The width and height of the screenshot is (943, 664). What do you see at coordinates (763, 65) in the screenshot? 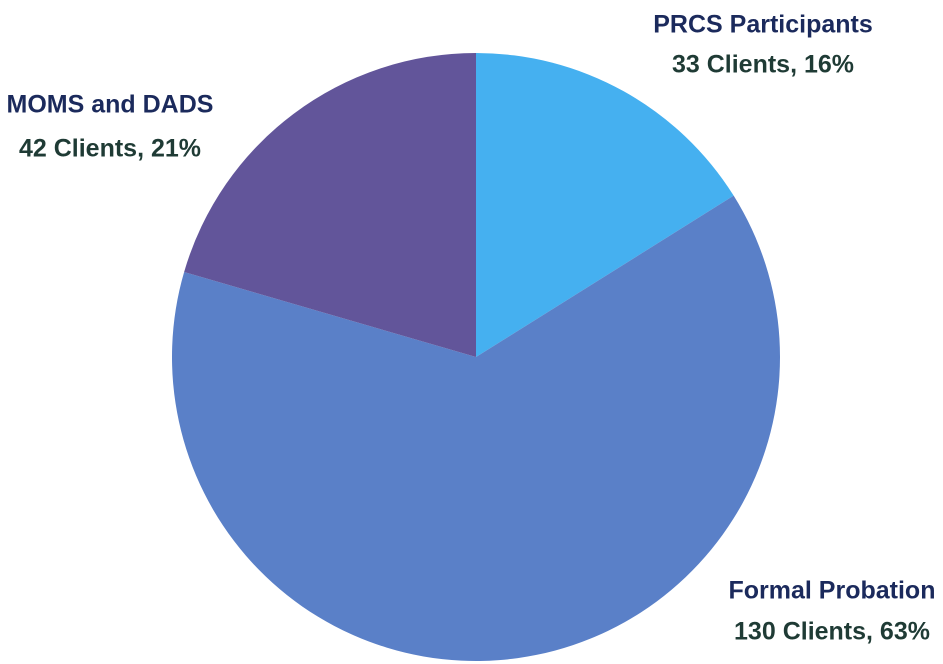
I see `value-label: 33 Clients, 16%` at bounding box center [763, 65].